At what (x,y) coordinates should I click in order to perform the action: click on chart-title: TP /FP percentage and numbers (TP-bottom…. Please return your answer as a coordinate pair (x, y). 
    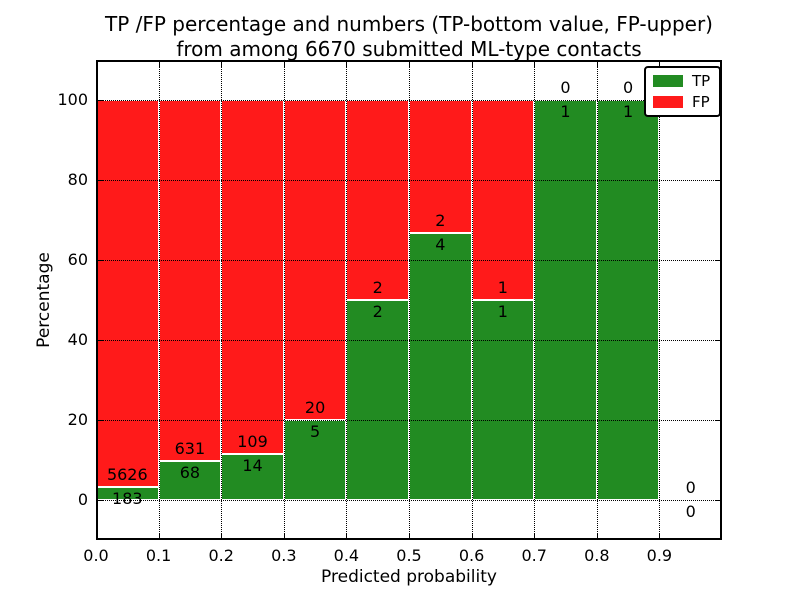
    Looking at the image, I should click on (409, 37).